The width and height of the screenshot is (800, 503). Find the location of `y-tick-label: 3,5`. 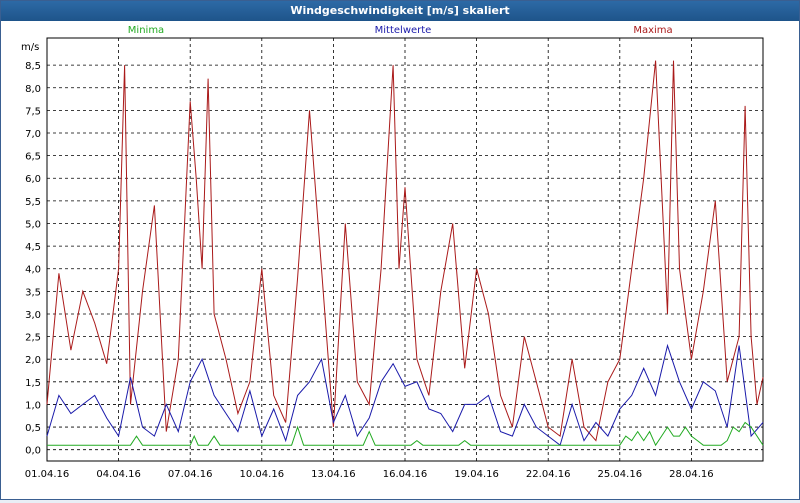

y-tick-label: 3,5 is located at coordinates (33, 292).